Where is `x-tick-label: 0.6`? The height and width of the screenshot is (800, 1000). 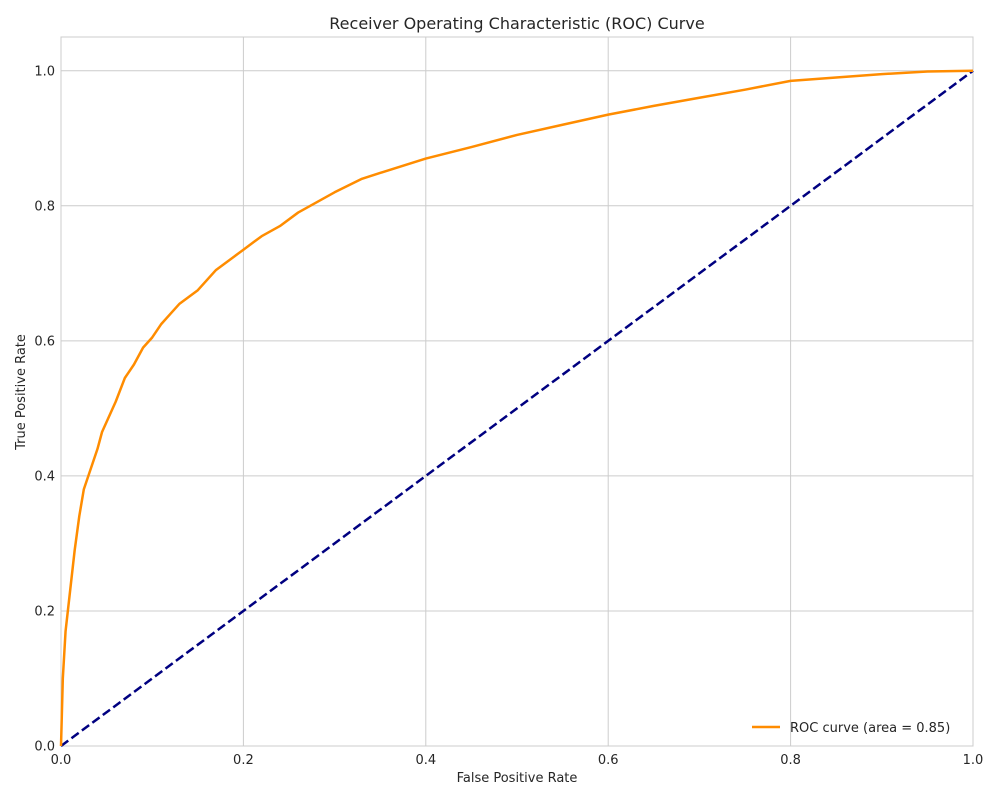 x-tick-label: 0.6 is located at coordinates (608, 760).